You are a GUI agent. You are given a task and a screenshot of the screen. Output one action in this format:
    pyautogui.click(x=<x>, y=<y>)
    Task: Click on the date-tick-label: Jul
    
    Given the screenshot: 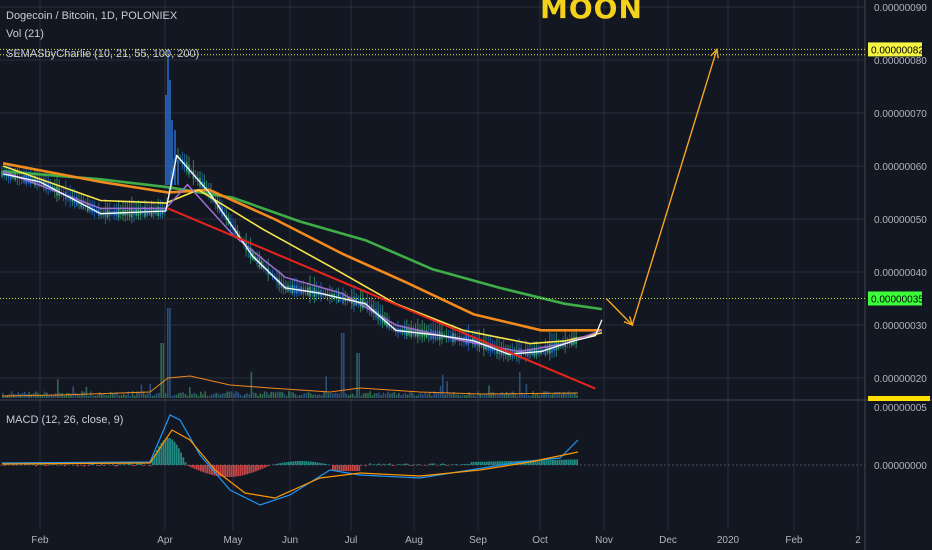 What is the action you would take?
    pyautogui.click(x=351, y=540)
    